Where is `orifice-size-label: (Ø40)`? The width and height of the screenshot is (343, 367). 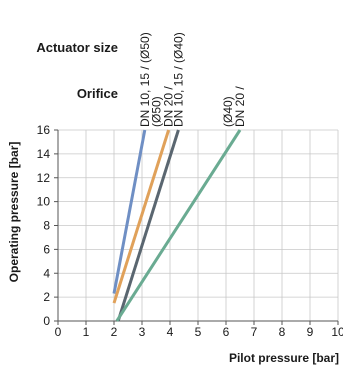 orifice-size-label: (Ø40) is located at coordinates (228, 111).